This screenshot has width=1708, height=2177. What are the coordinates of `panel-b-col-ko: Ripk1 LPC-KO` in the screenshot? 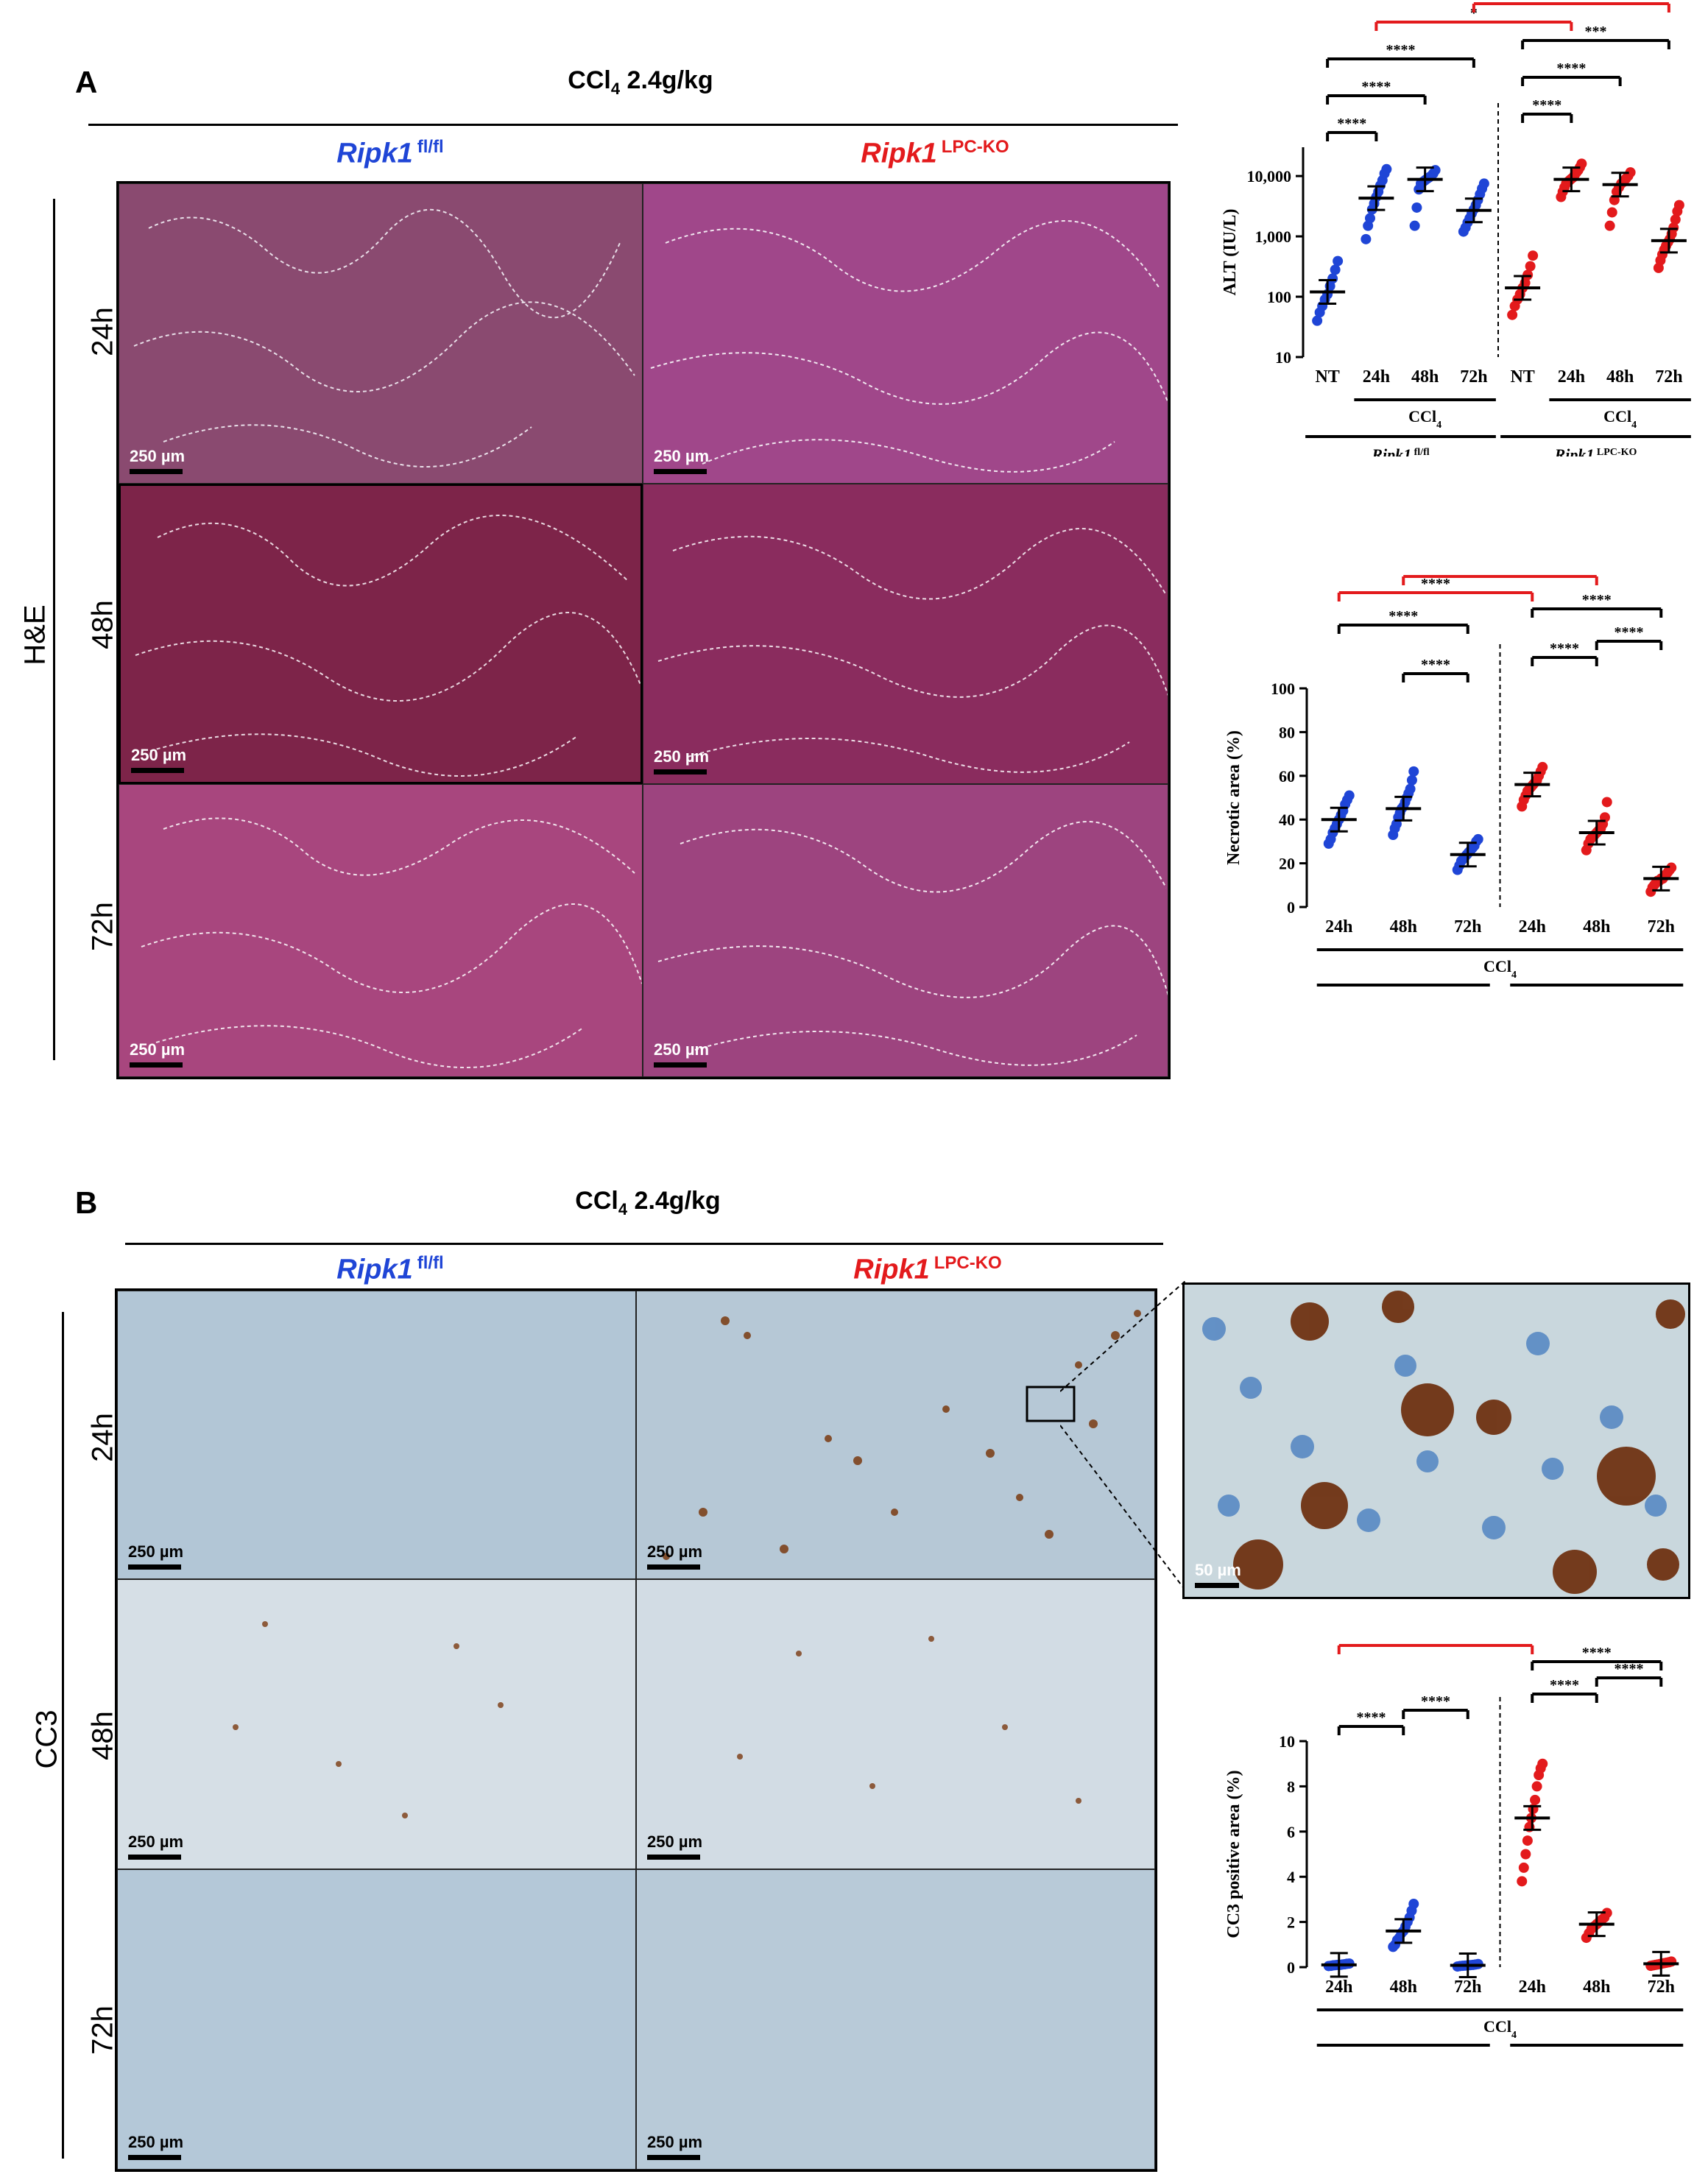 It's located at (927, 1269).